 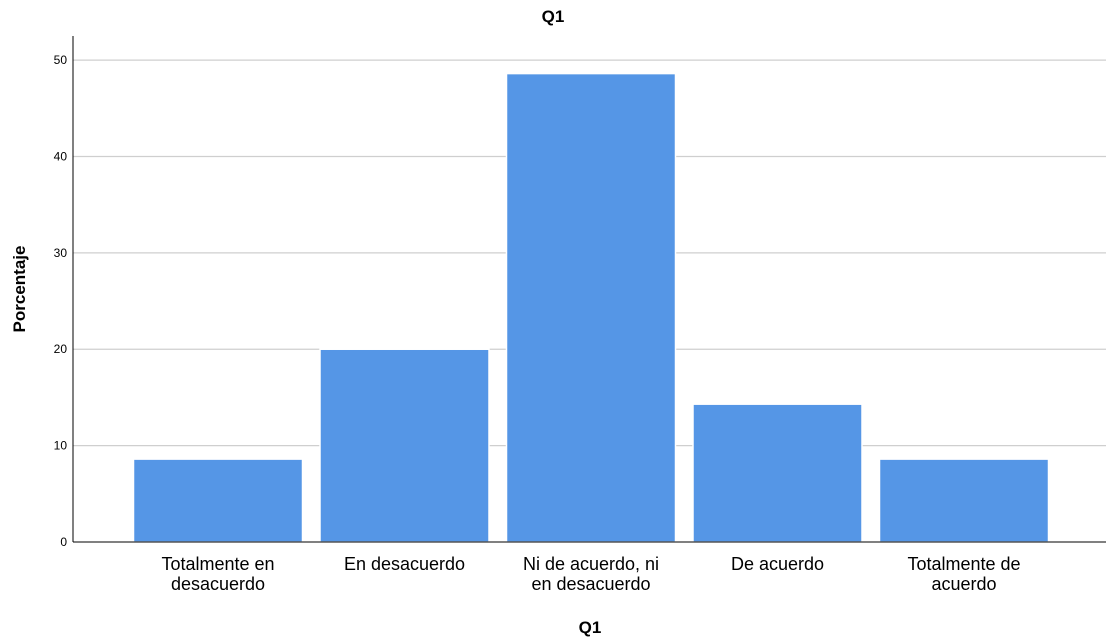 I want to click on y-axis-title: Porcentaje, so click(x=19, y=289).